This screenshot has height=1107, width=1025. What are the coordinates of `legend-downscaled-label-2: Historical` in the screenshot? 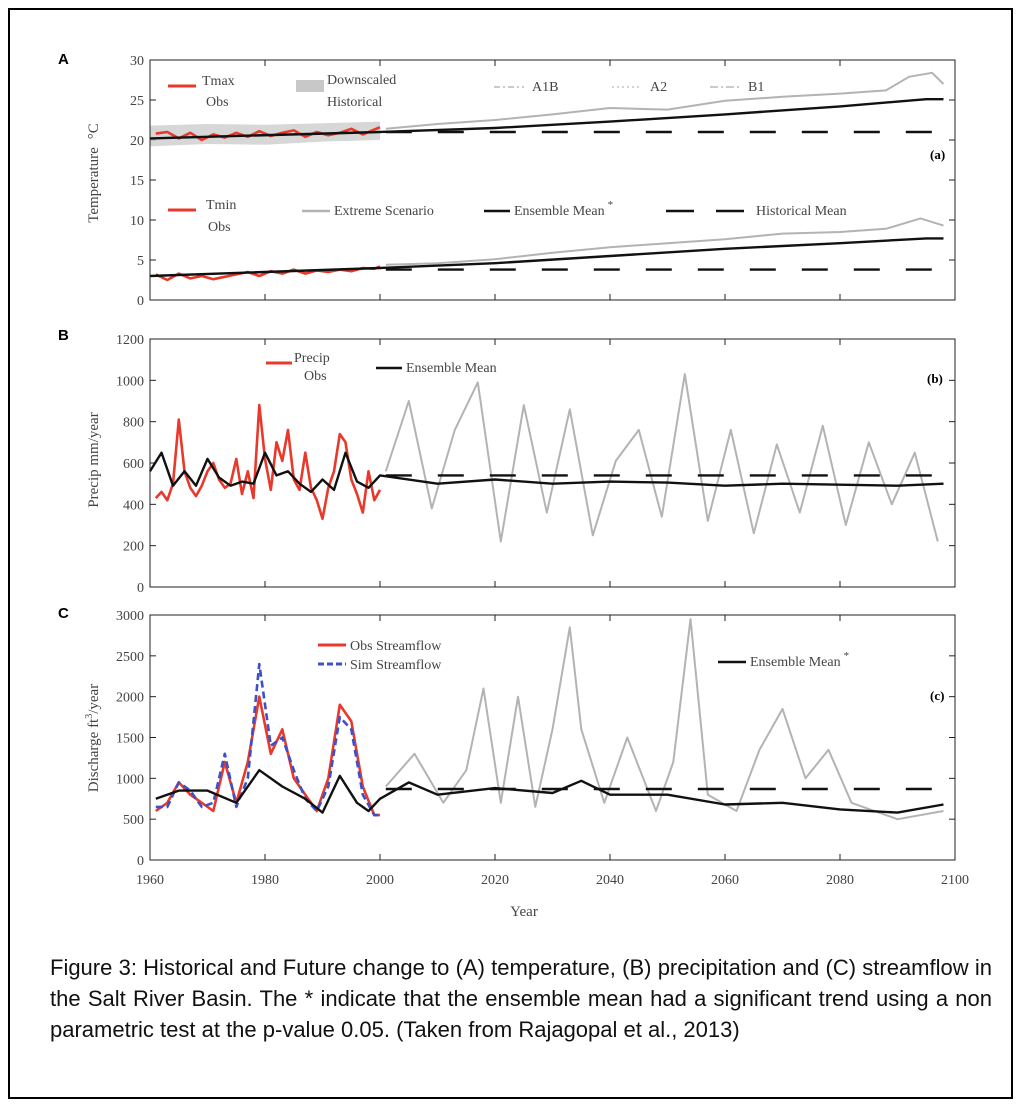 It's located at (354, 102).